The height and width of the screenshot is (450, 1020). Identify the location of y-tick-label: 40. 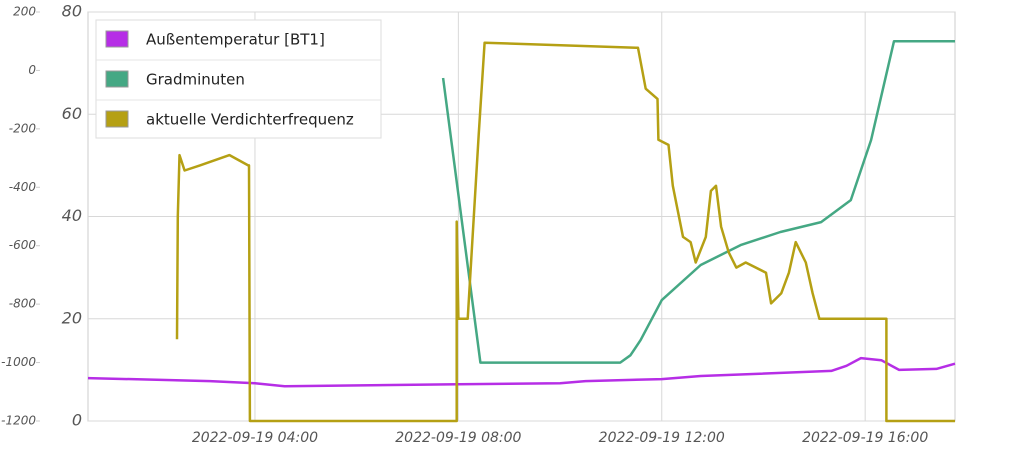
(72, 215).